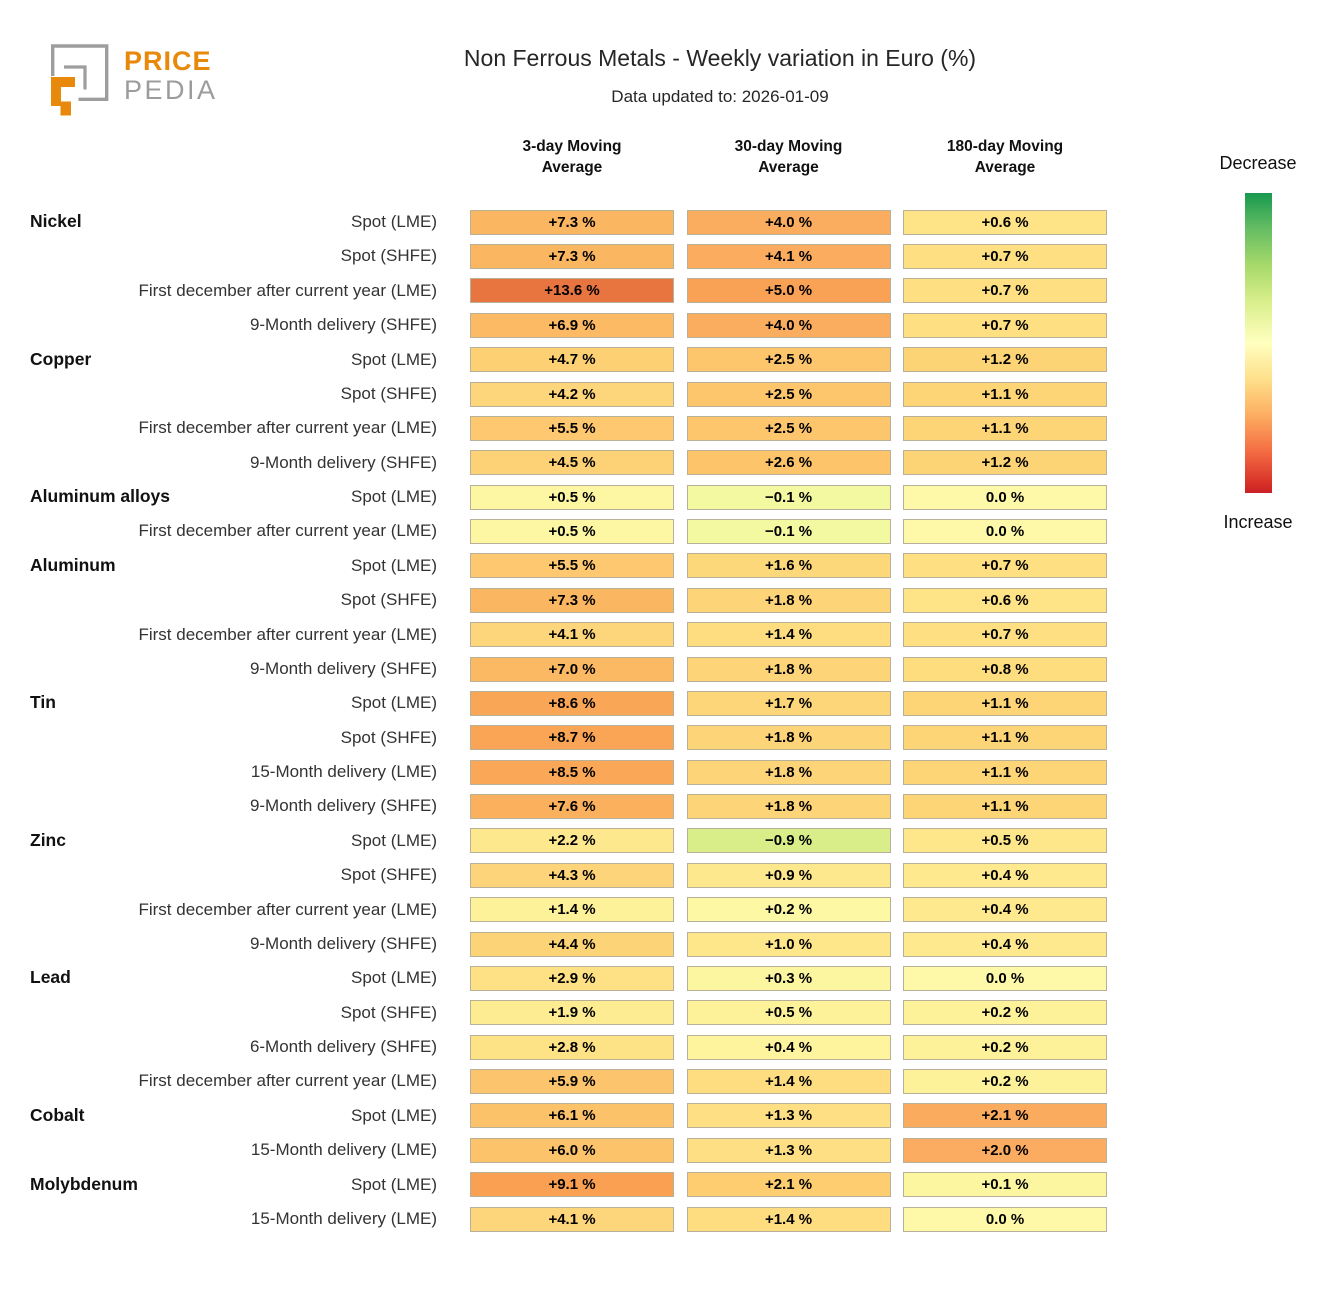 This screenshot has height=1305, width=1320. Describe the element at coordinates (788, 463) in the screenshot. I see `heatmap-cell: +2.6 %` at that location.